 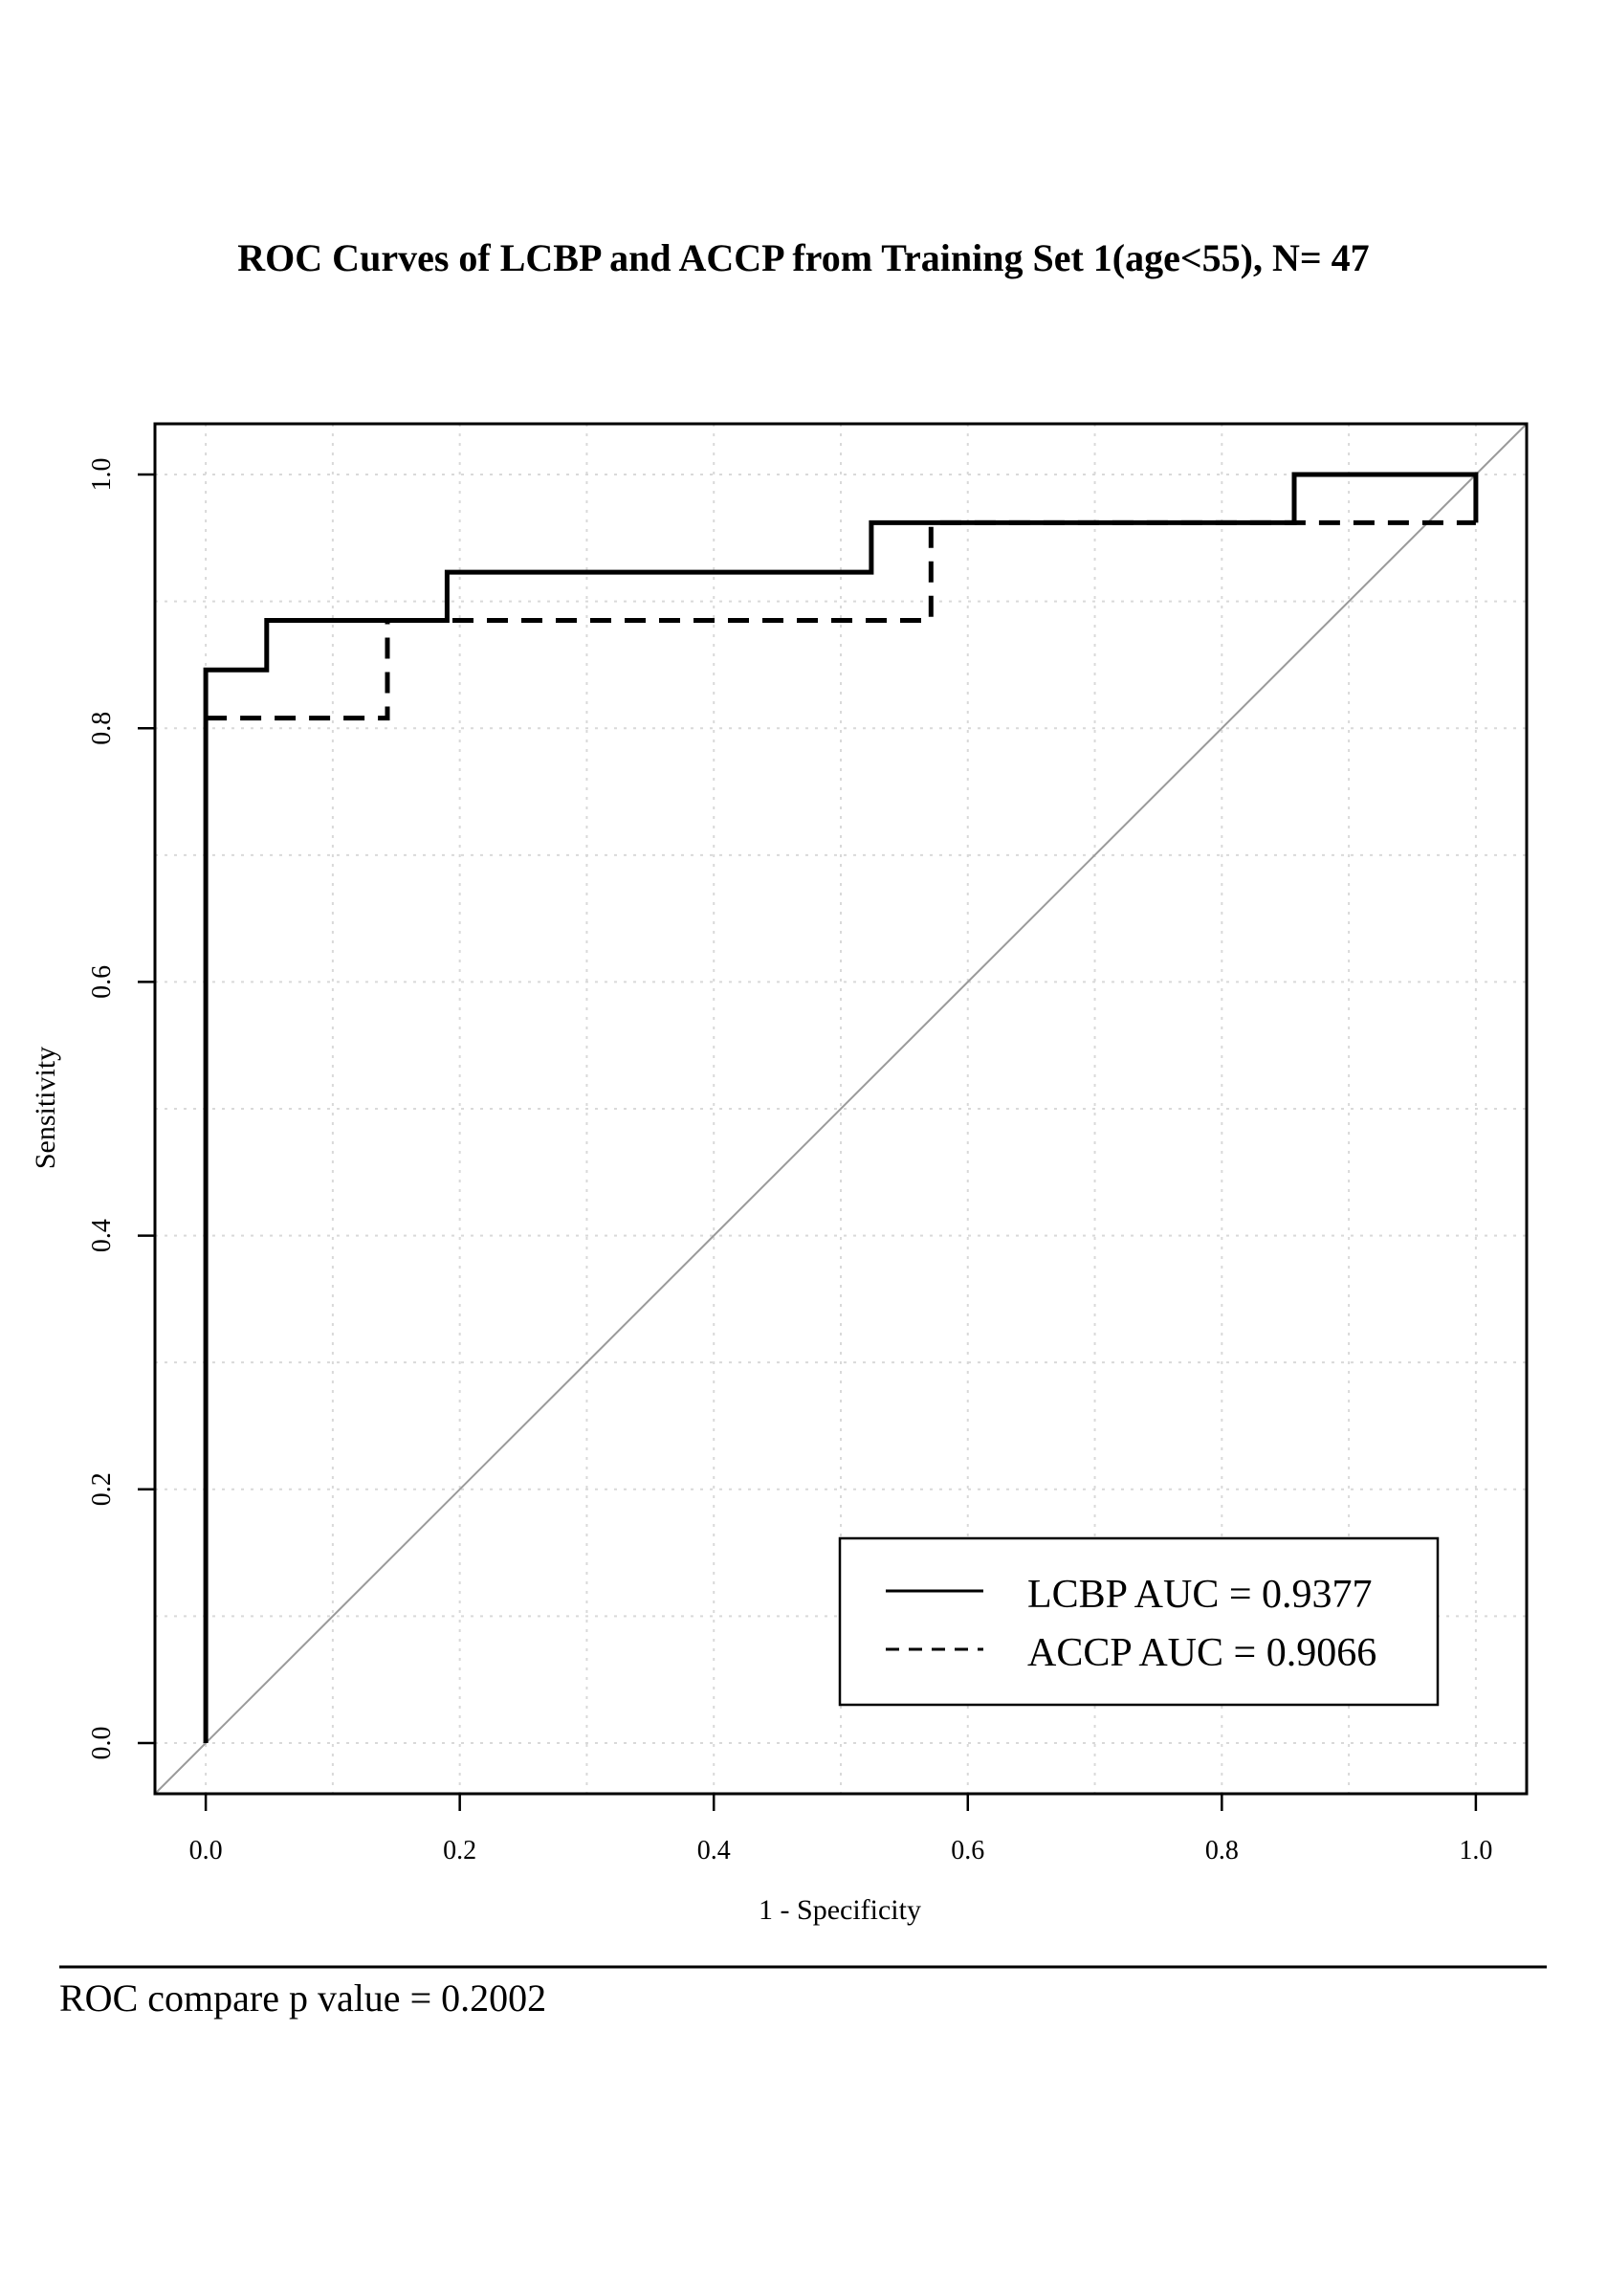 What do you see at coordinates (121, 1109) in the screenshot?
I see `y-axis: 0.0 0.2 0.4 0.6 0.8 1.0` at bounding box center [121, 1109].